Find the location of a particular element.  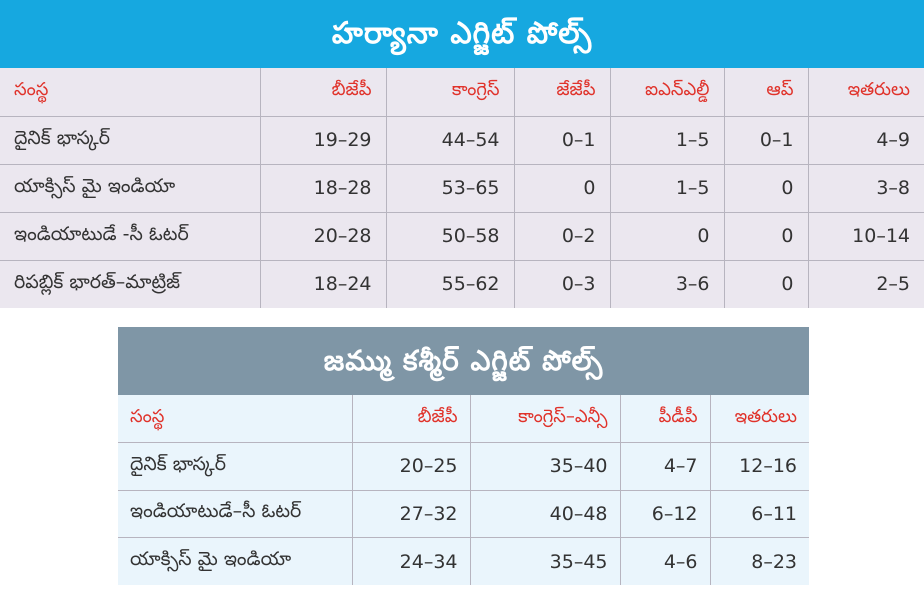

bjp-cell: 20–25 is located at coordinates (411, 466).